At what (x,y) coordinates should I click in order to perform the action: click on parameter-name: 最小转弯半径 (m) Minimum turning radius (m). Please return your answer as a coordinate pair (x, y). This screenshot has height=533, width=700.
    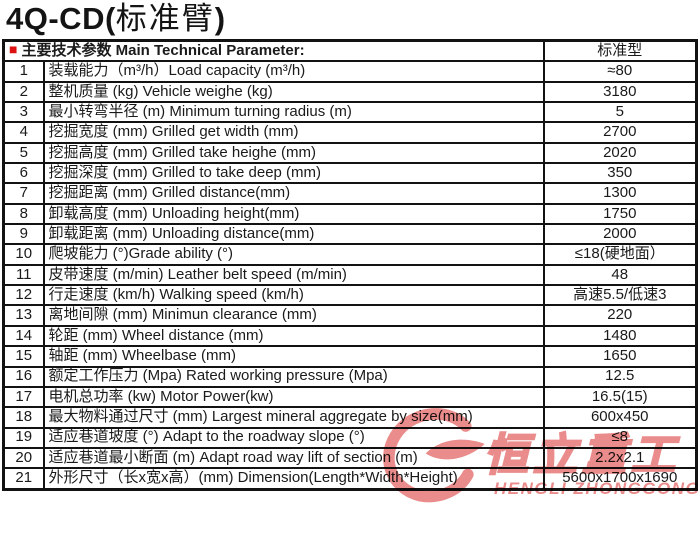
    Looking at the image, I should click on (293, 112).